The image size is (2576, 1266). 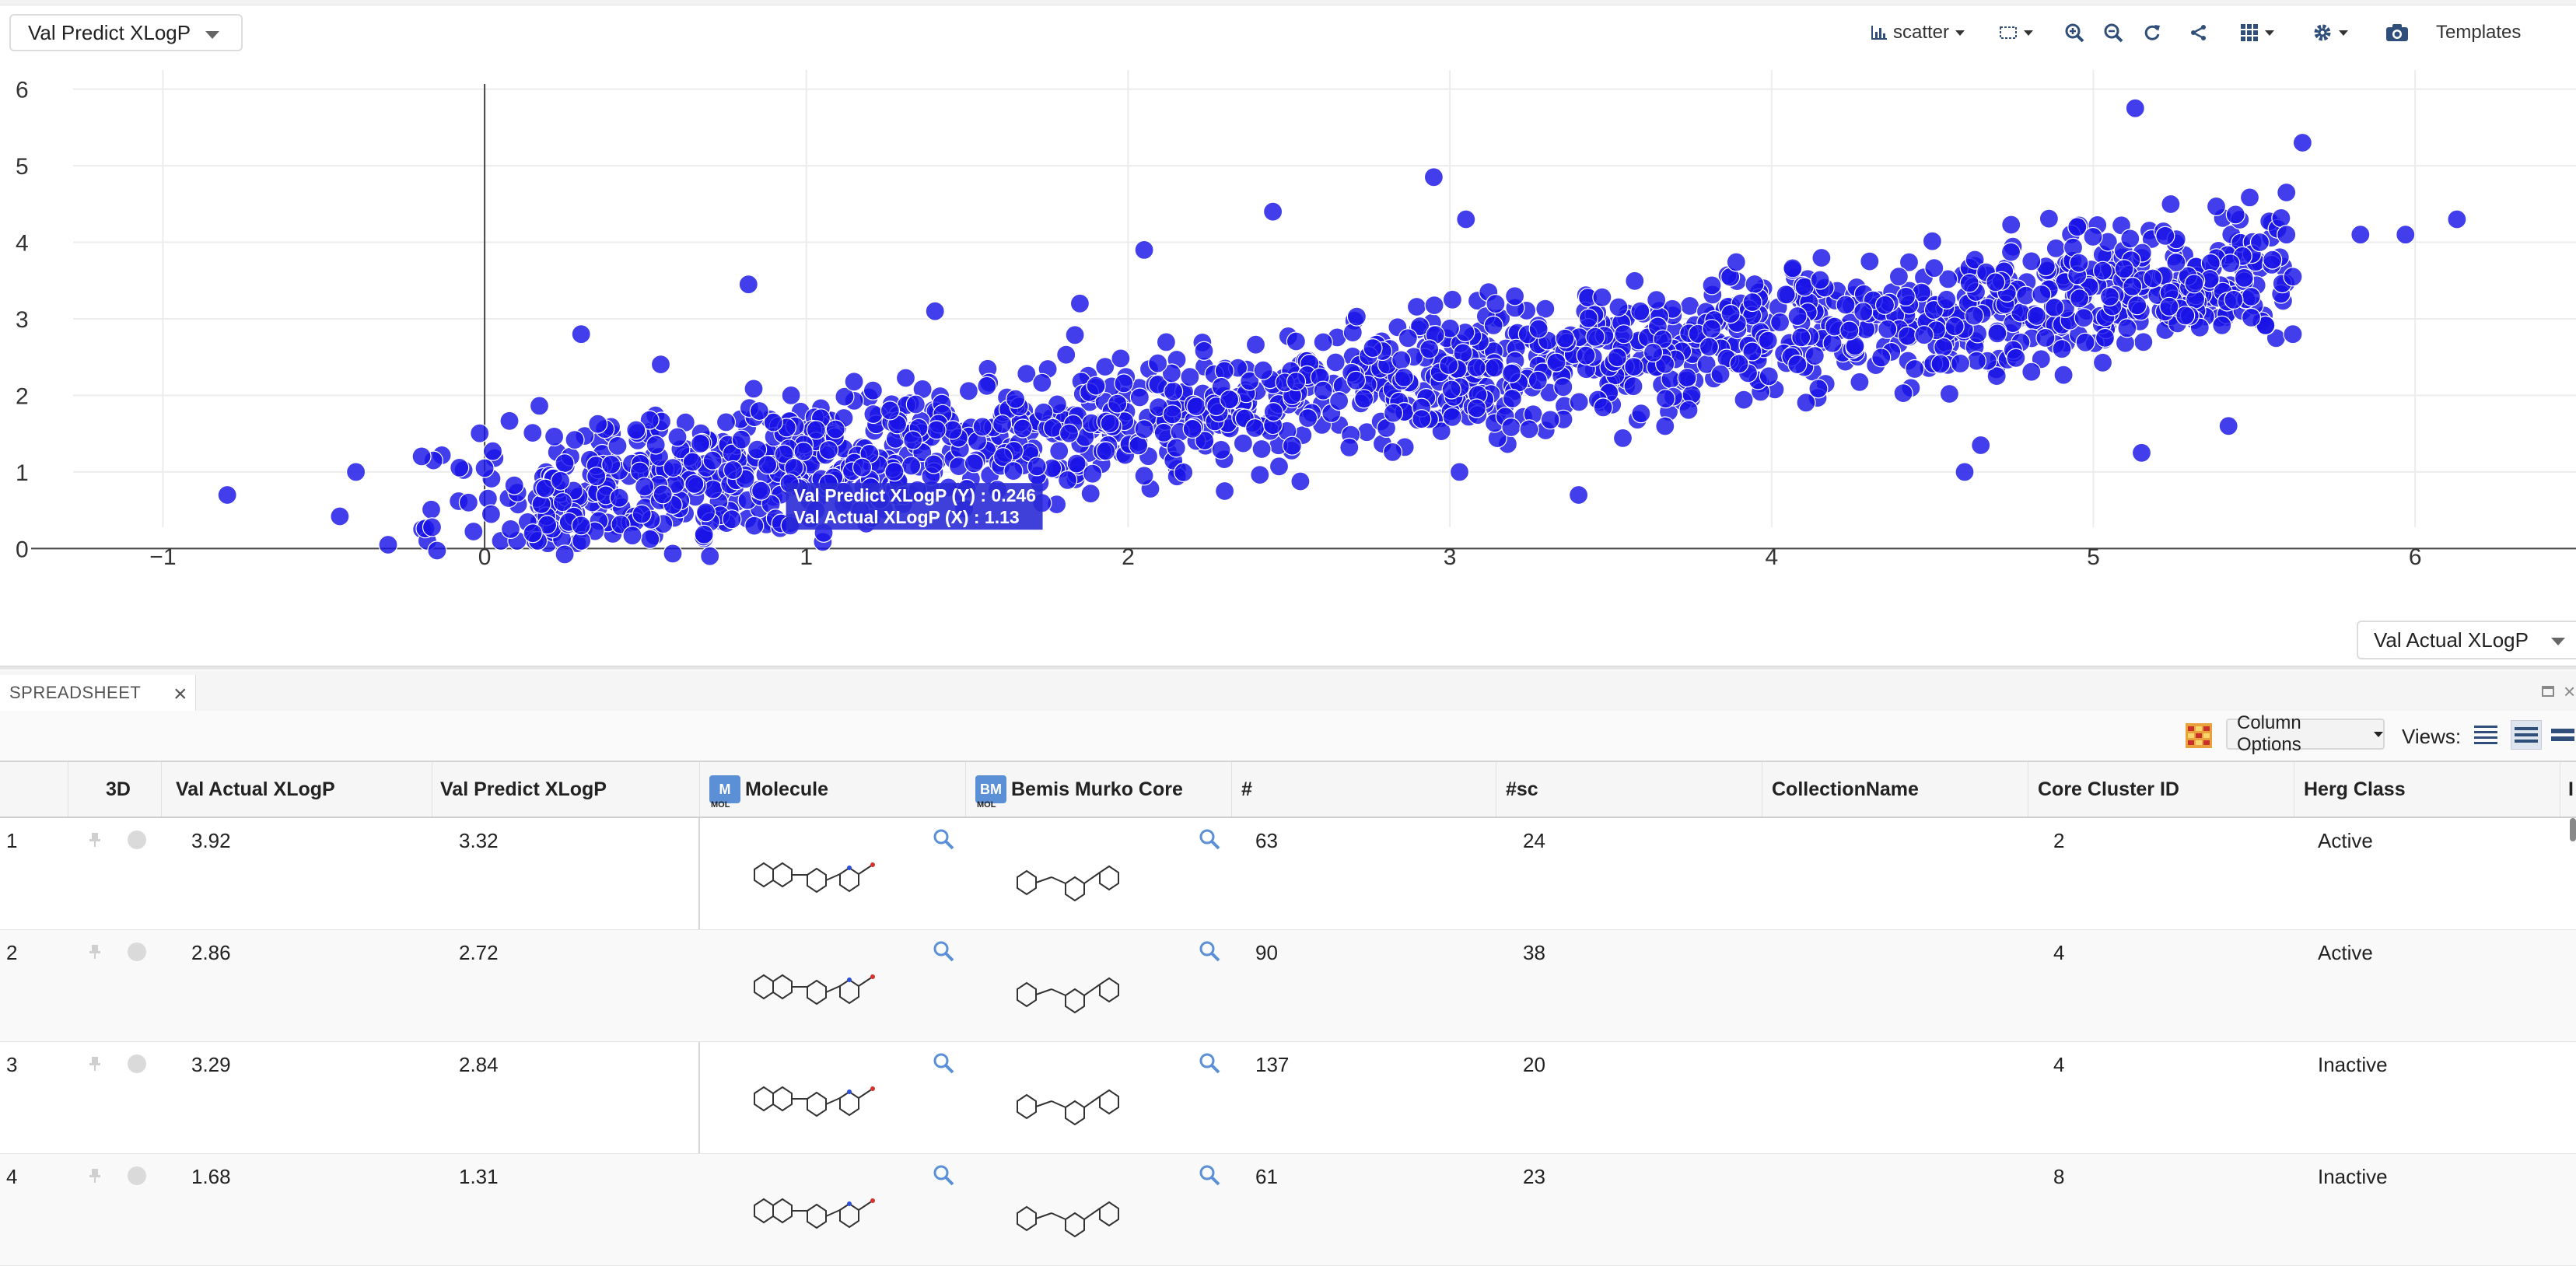 I want to click on col-header-count: #, so click(x=1364, y=790).